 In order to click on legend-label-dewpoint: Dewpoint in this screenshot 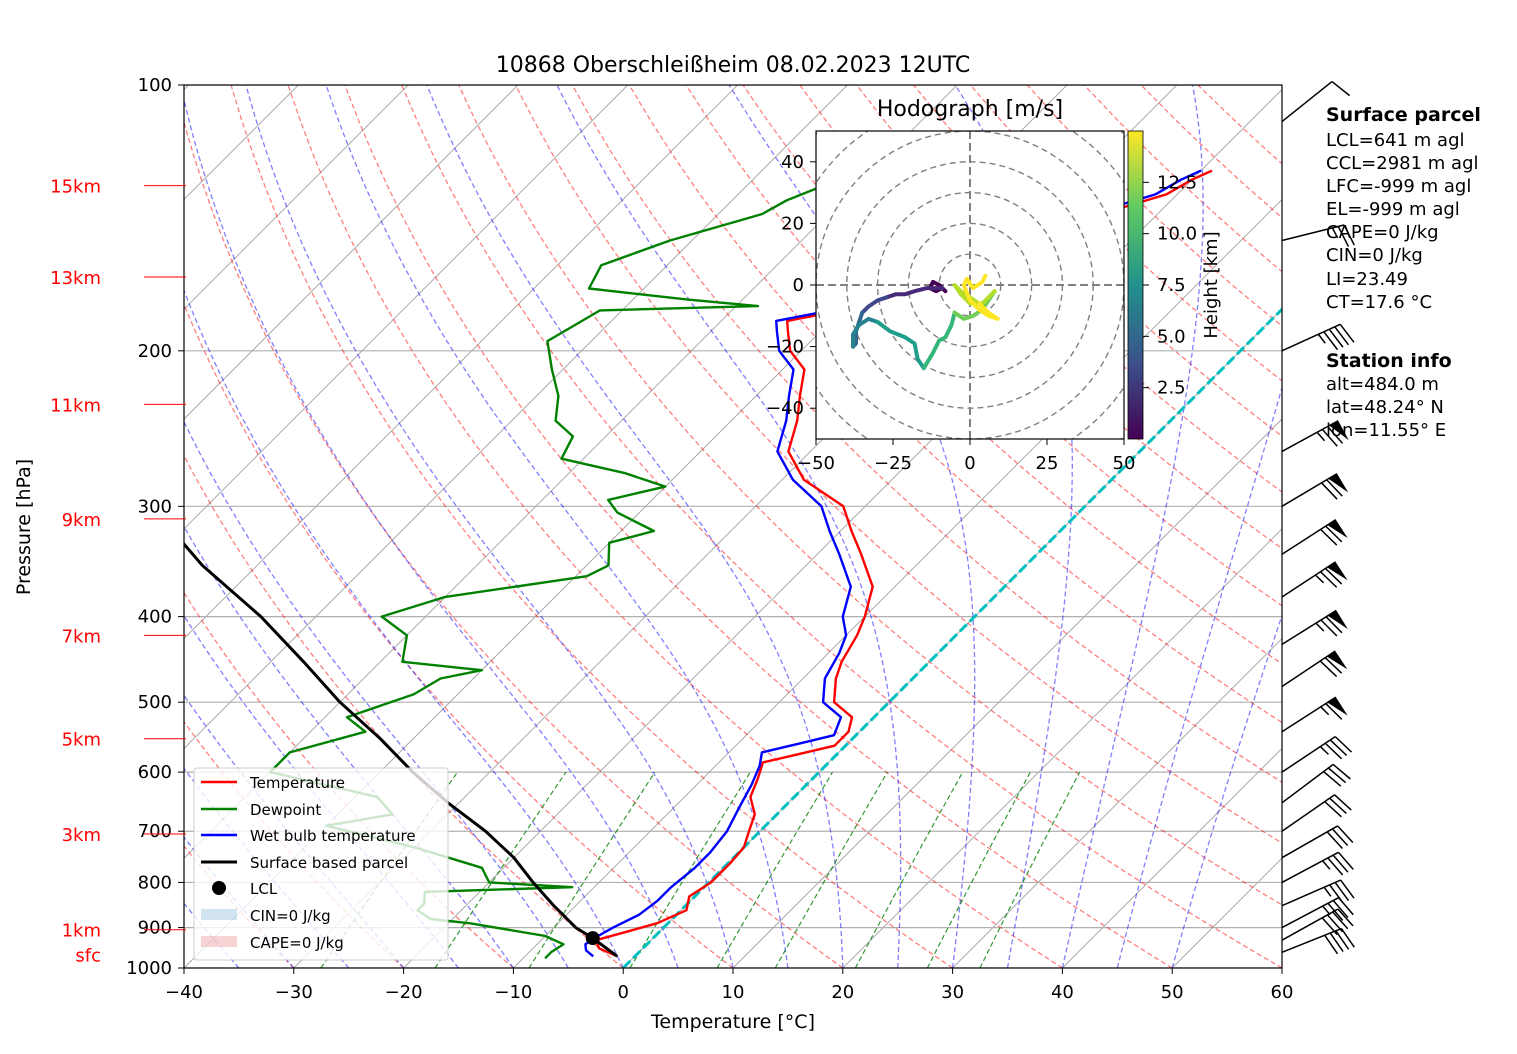, I will do `click(285, 810)`.